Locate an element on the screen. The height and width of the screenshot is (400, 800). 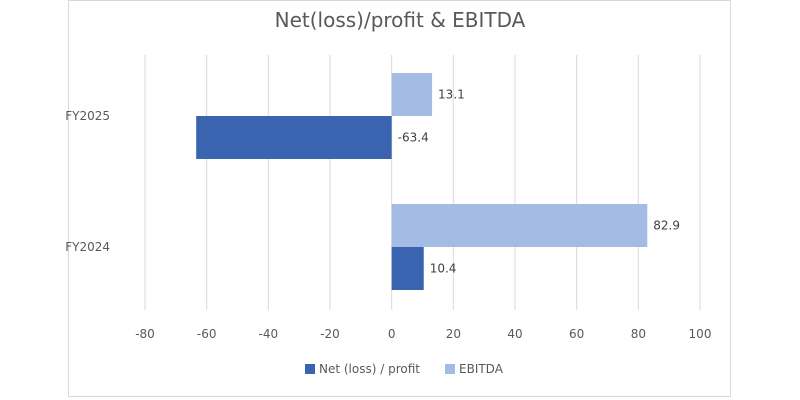
x-tick-label: 20 is located at coordinates (453, 334).